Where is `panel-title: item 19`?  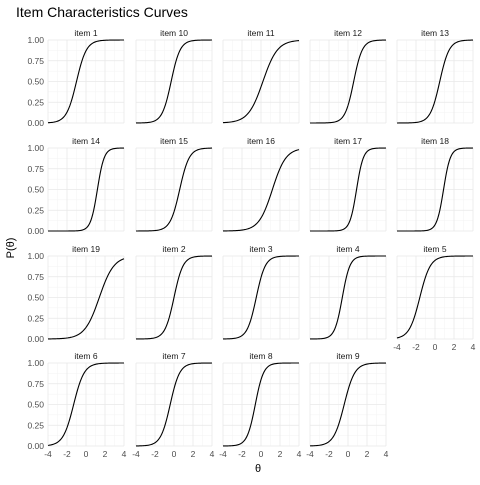
panel-title: item 19 is located at coordinates (86, 249).